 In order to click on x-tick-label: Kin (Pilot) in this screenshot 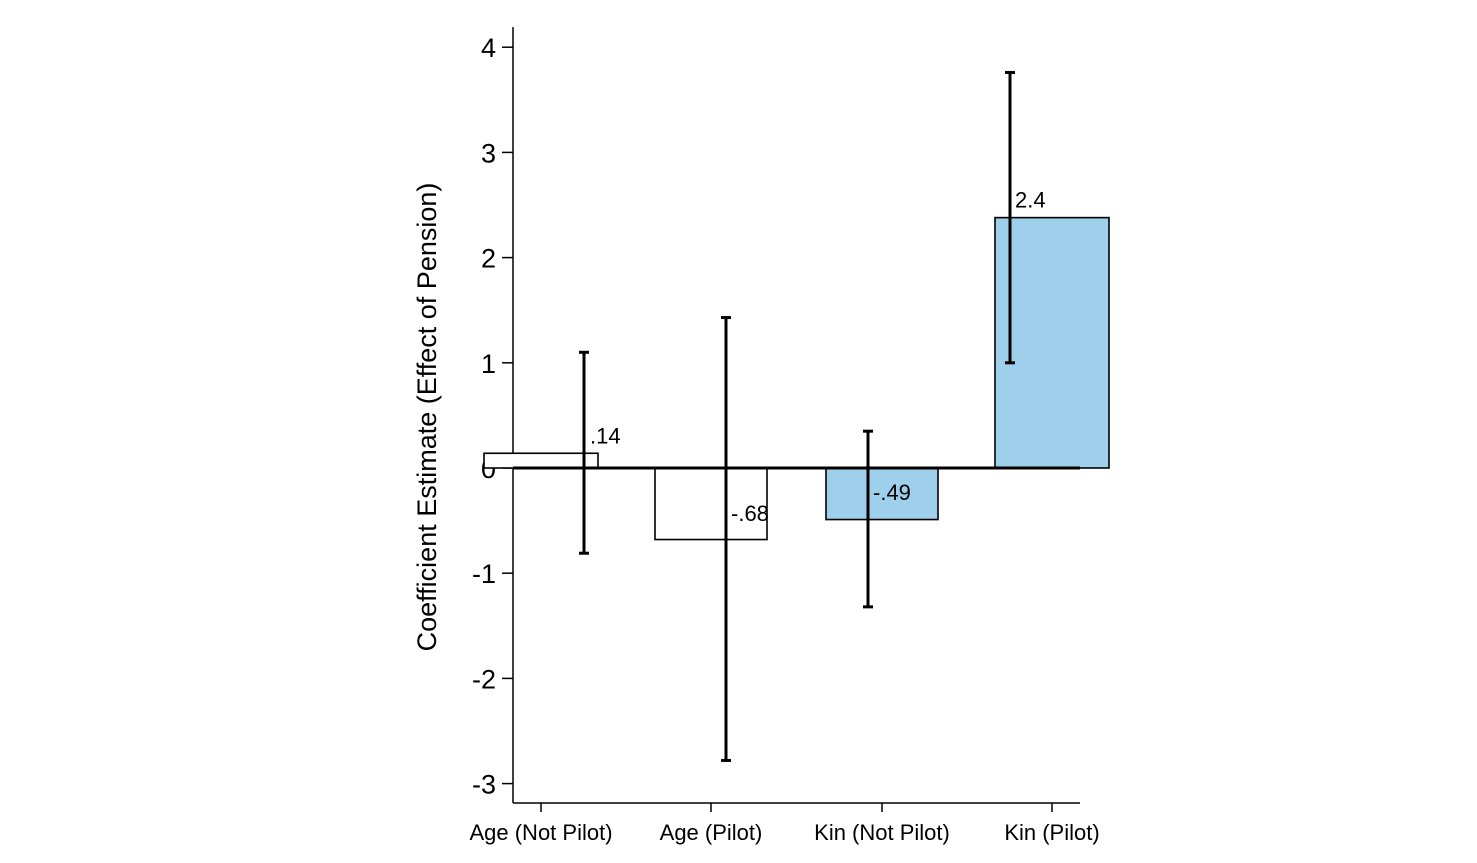, I will do `click(1051, 832)`.